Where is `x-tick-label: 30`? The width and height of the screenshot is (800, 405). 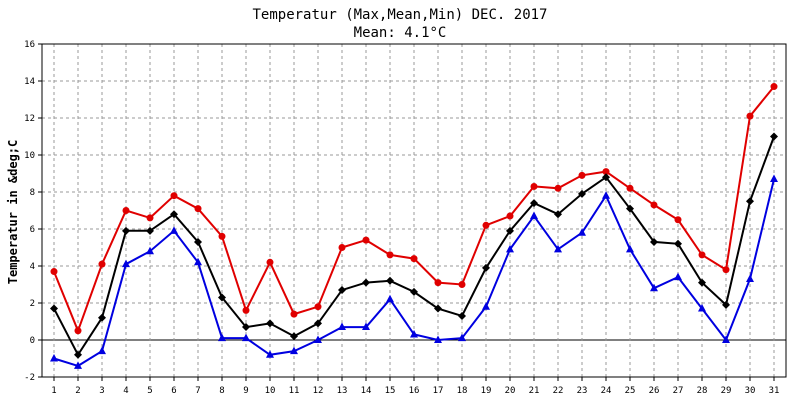
x-tick-label: 30 is located at coordinates (750, 391).